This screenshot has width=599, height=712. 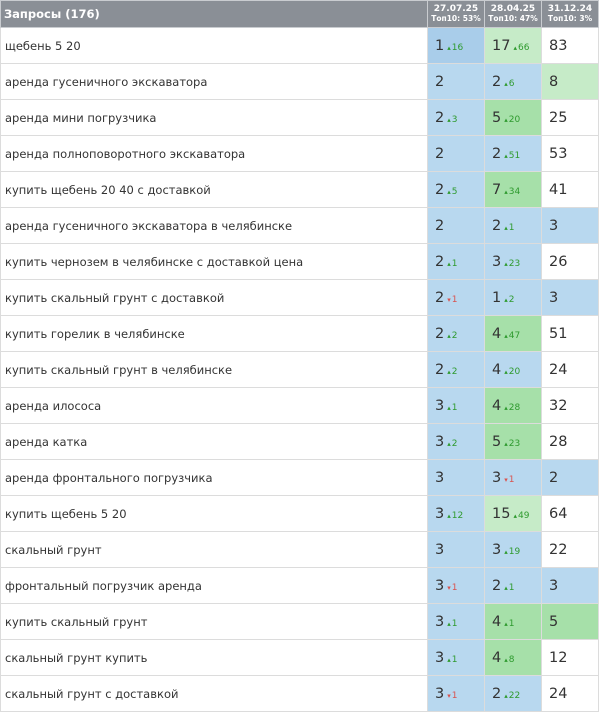 I want to click on position-change-up: 8, so click(x=509, y=660).